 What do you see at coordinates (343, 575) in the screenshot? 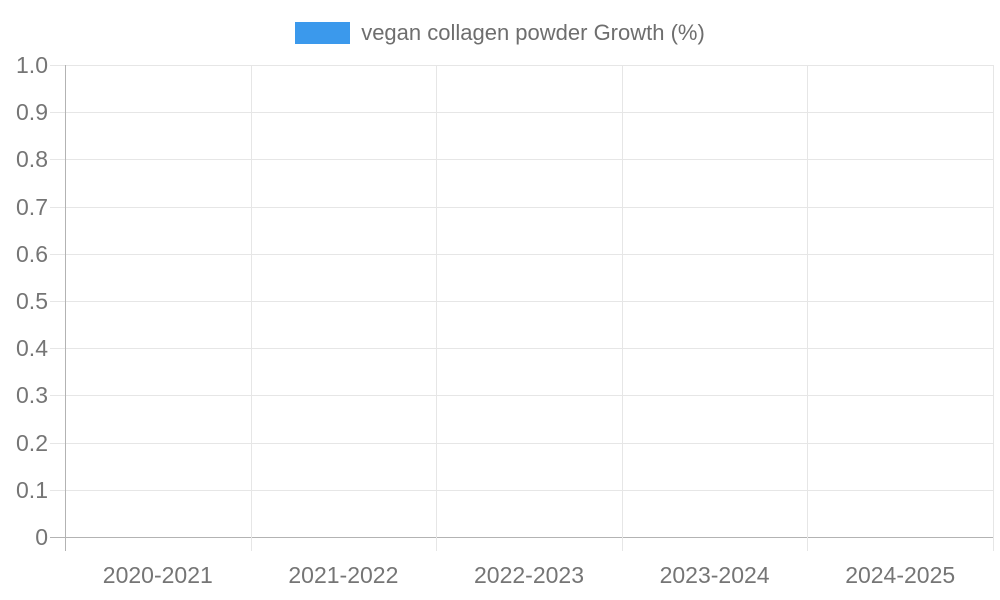
I see `x-tick-label: 2021-2022` at bounding box center [343, 575].